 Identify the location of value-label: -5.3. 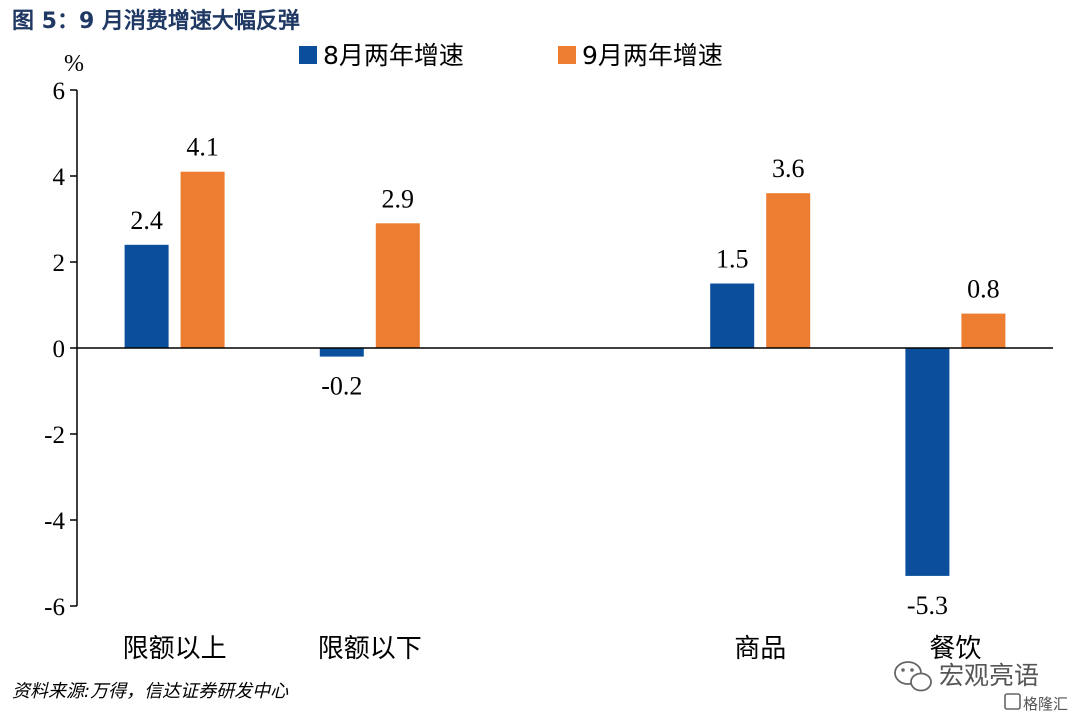
(927, 605).